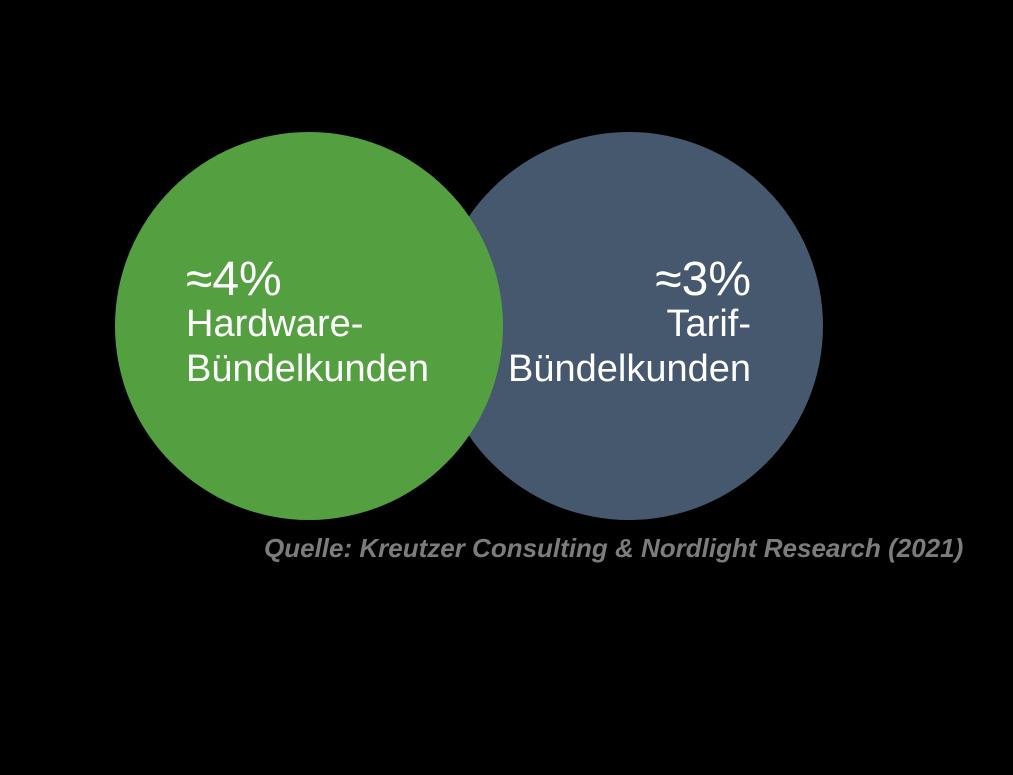  What do you see at coordinates (234, 279) in the screenshot?
I see `hardware-value: ≈4%` at bounding box center [234, 279].